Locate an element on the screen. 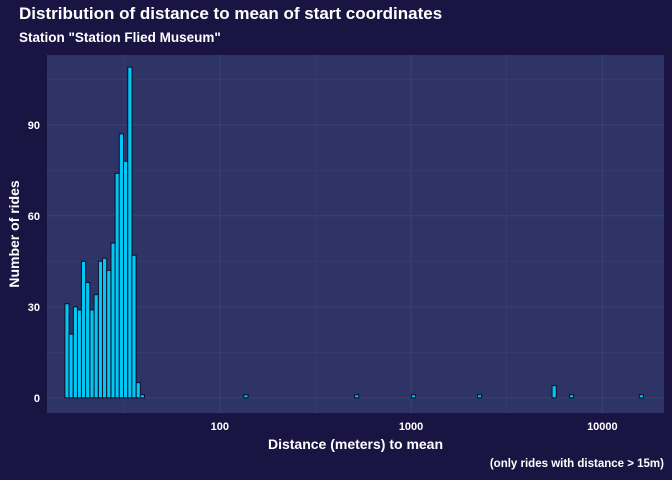 Image resolution: width=672 pixels, height=480 pixels. x-axis-title: Distance (meters) to mean is located at coordinates (355, 444).